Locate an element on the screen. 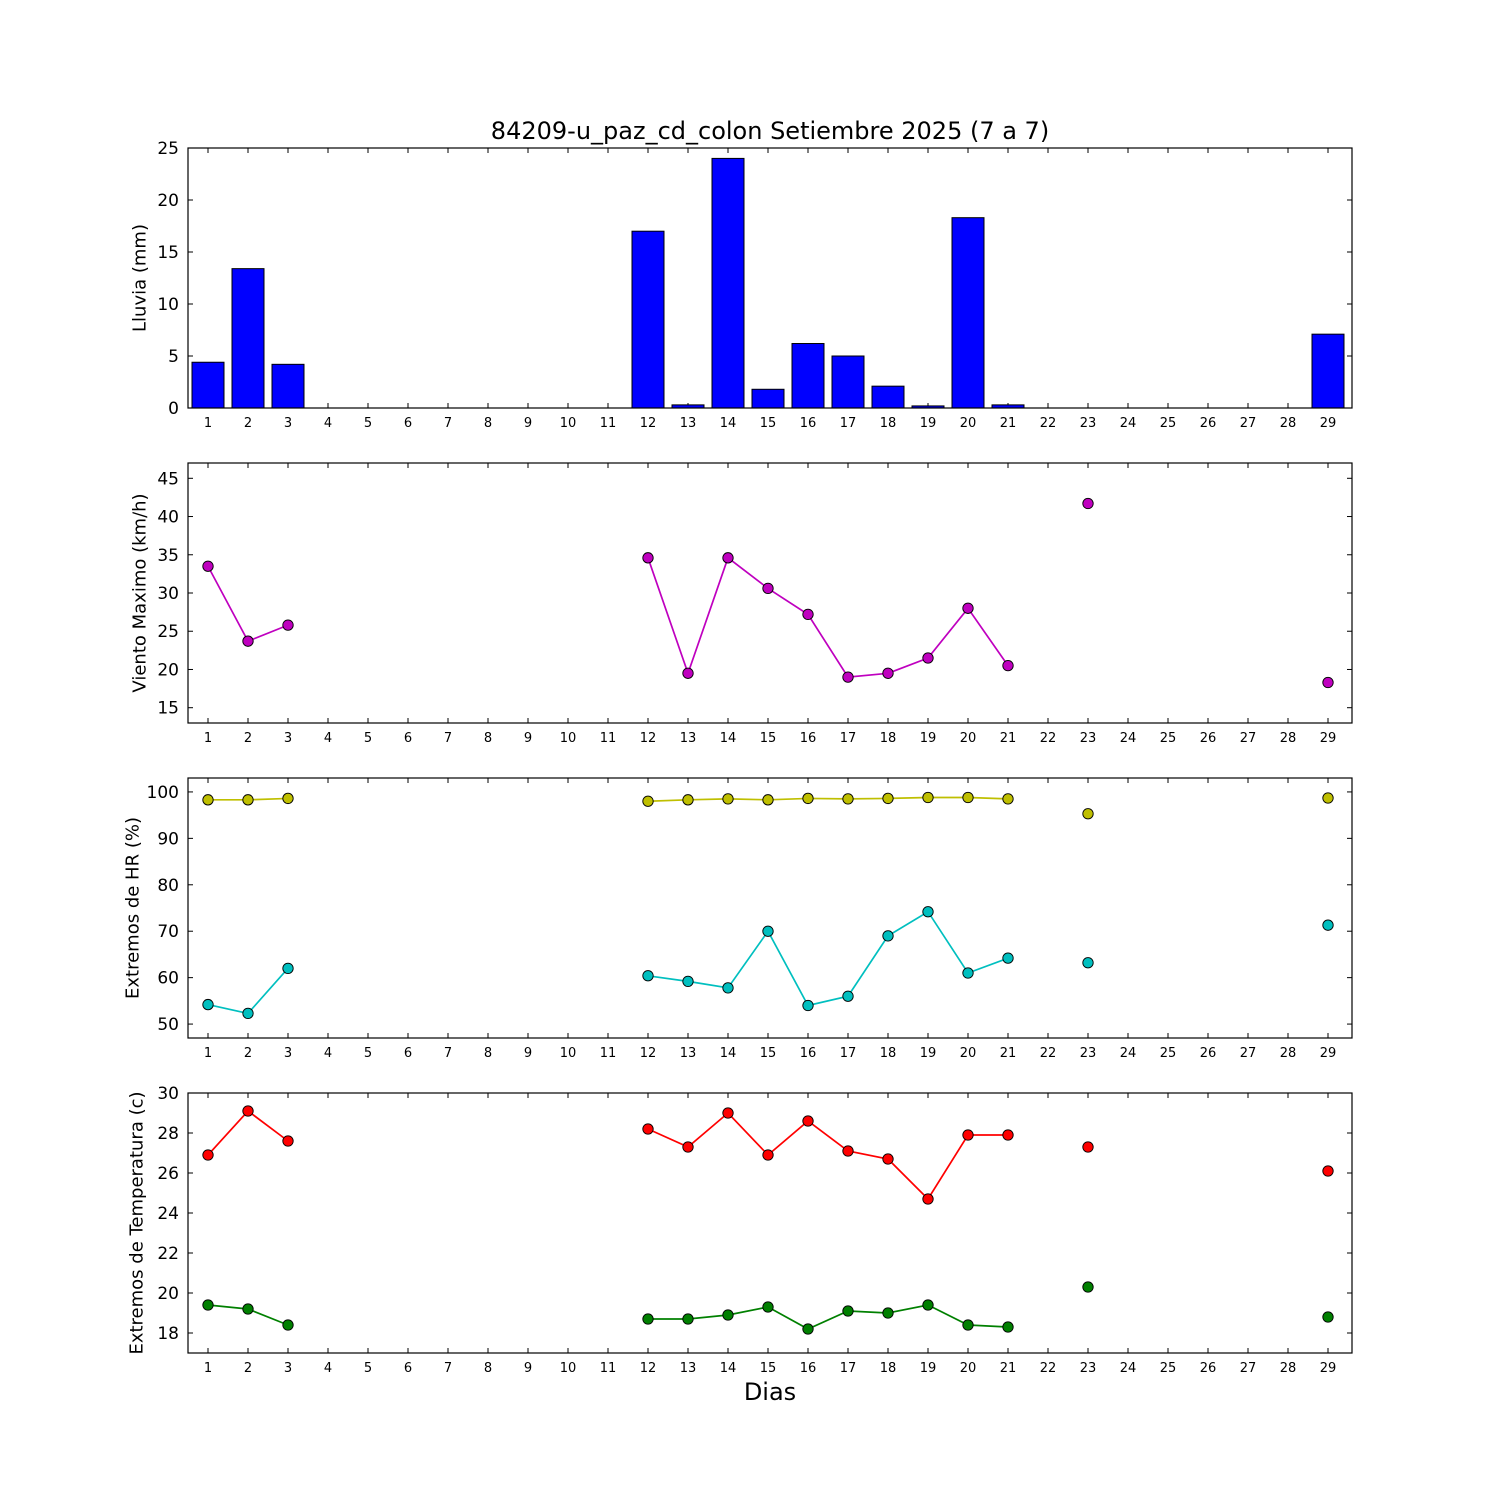 This screenshot has height=1500, width=1500. y-tick-label: 40 is located at coordinates (168, 518).